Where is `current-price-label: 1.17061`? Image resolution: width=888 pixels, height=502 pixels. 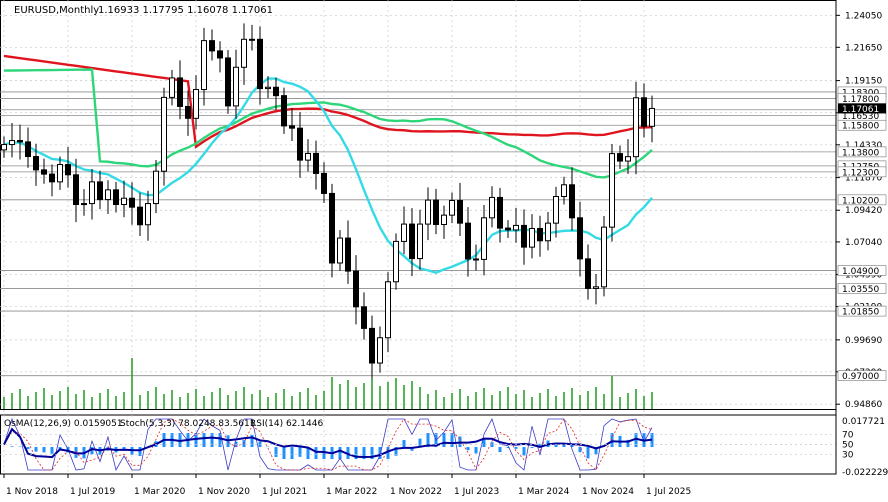
current-price-label: 1.17061 is located at coordinates (860, 110).